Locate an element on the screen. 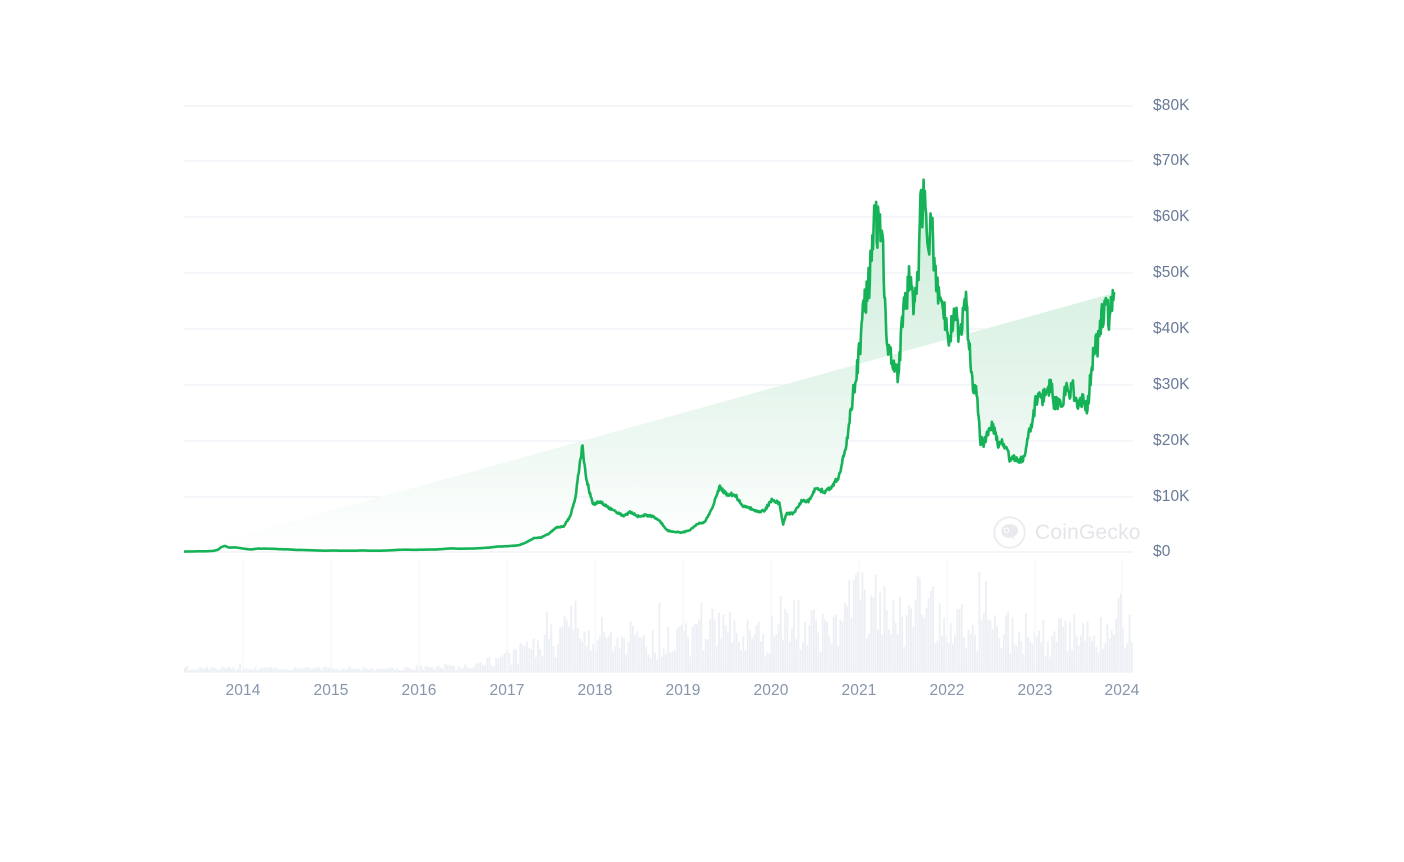  y-axis-tick-label: $40K is located at coordinates (1171, 328).